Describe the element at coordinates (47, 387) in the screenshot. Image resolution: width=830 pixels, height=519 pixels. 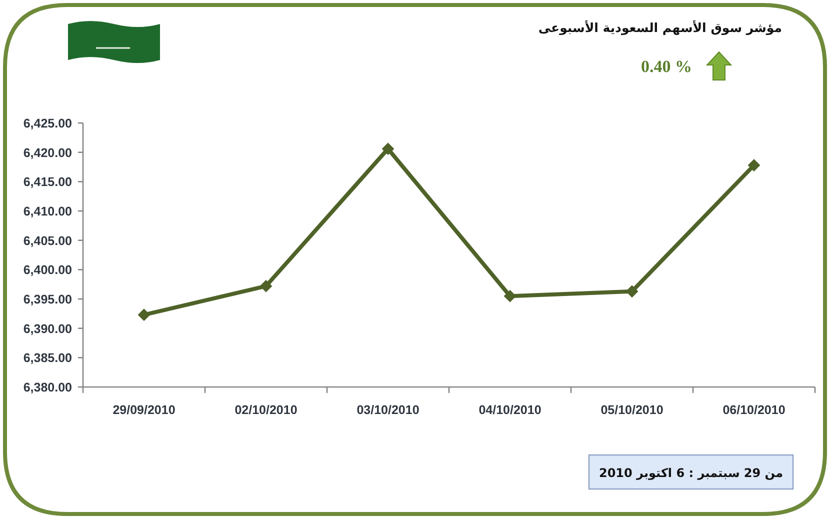
I see `y-tick-label: 6,380.00` at that location.